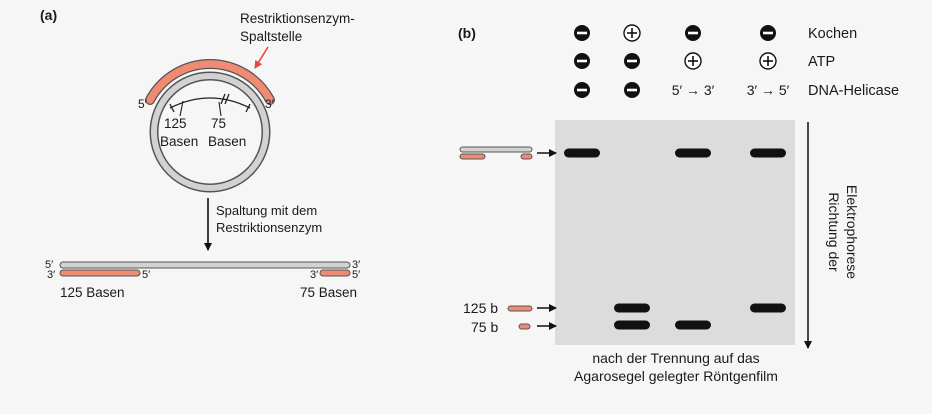 The width and height of the screenshot is (932, 414). What do you see at coordinates (248, 108) in the screenshot?
I see `bracket-tick-right` at bounding box center [248, 108].